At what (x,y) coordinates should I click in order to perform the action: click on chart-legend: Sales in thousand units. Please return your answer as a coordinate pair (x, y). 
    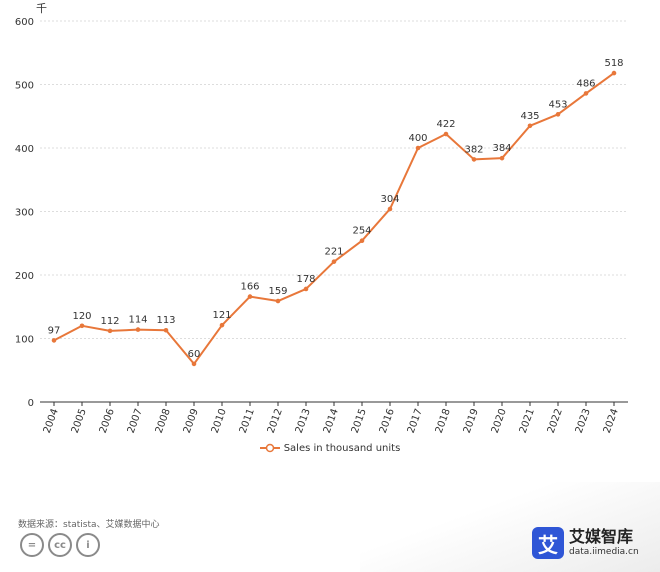
    Looking at the image, I should click on (330, 448).